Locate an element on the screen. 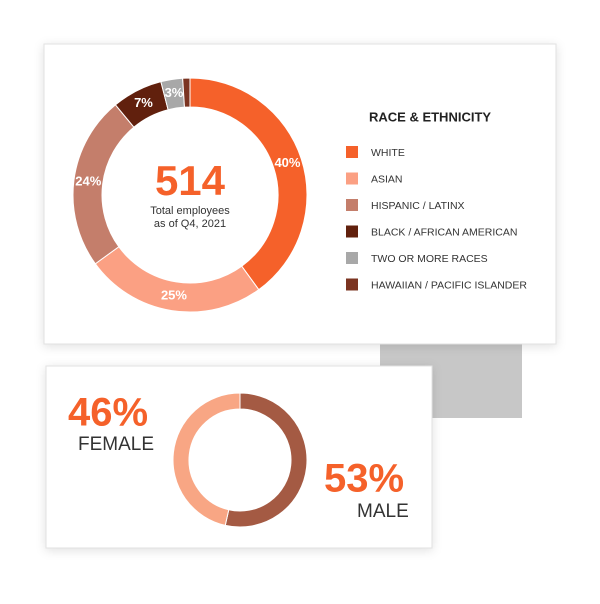 The image size is (600, 604). legend-label: WHITE is located at coordinates (388, 153).